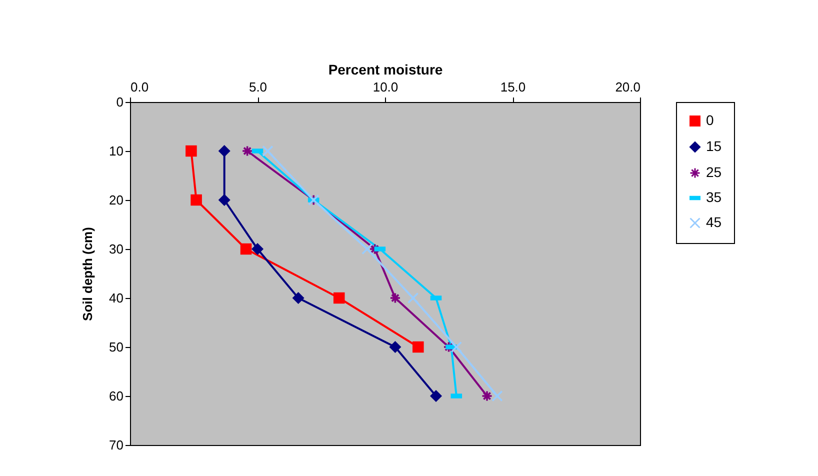  What do you see at coordinates (116, 396) in the screenshot?
I see `y-tick-label: 60` at bounding box center [116, 396].